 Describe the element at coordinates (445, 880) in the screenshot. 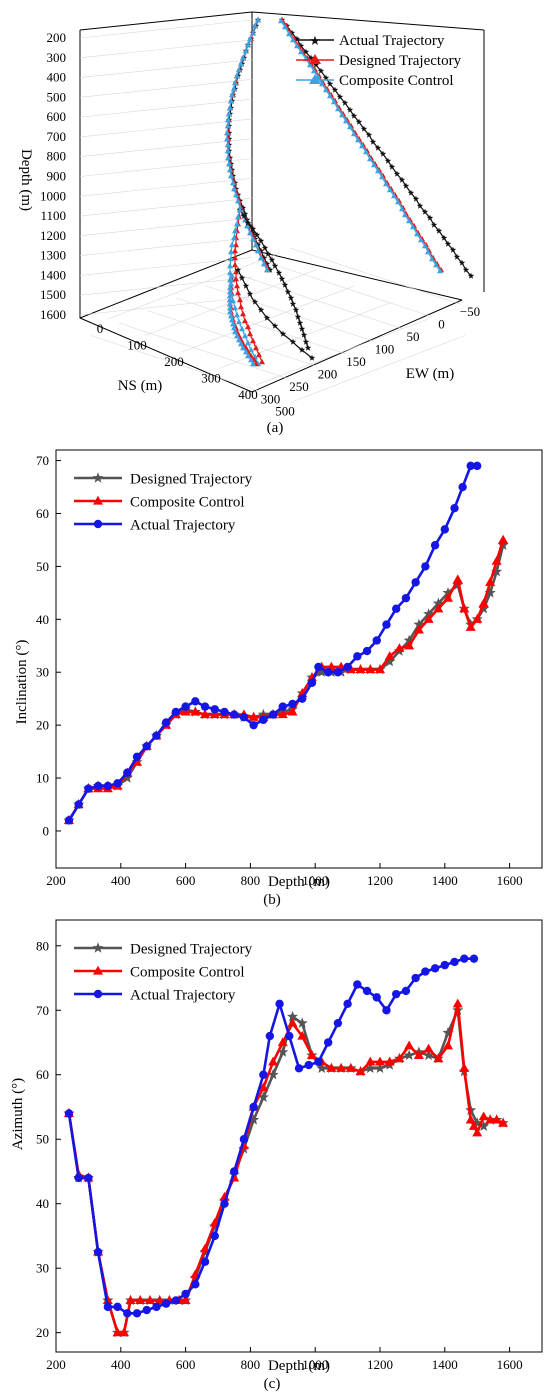

I see `x-tick-label-6: 1400` at that location.